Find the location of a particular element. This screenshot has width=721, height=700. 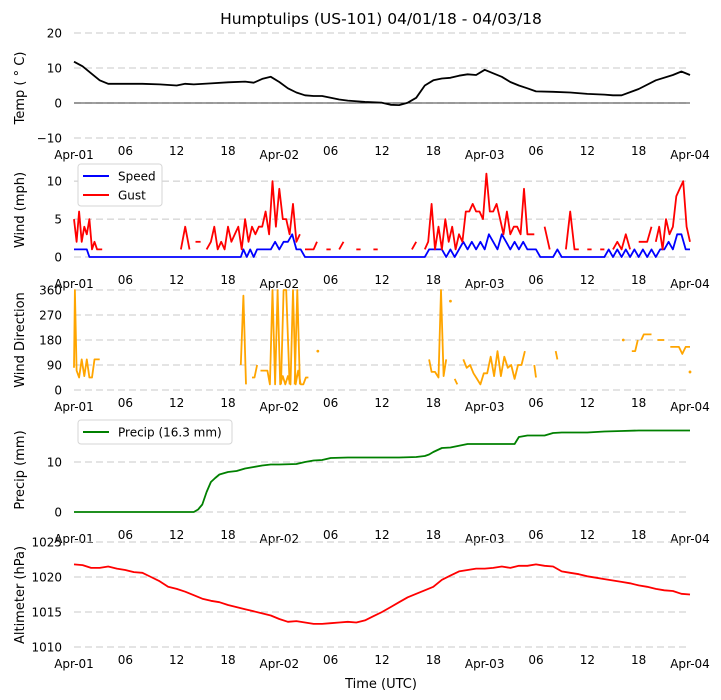

y-tick-label: 360 is located at coordinates (50, 291).